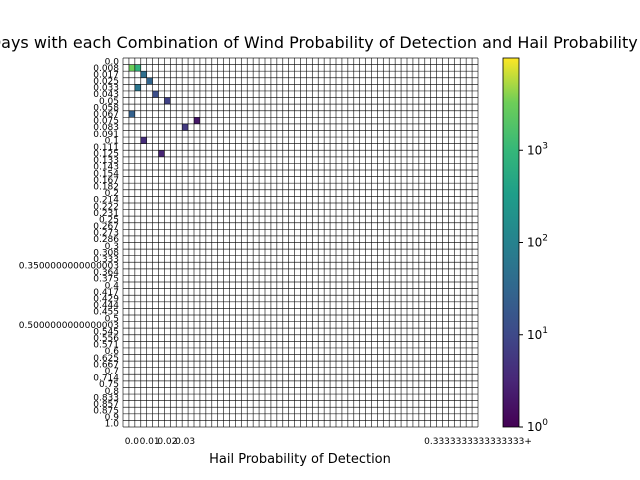  What do you see at coordinates (112, 392) in the screenshot?
I see `y-tick-label: 0.8` at bounding box center [112, 392].